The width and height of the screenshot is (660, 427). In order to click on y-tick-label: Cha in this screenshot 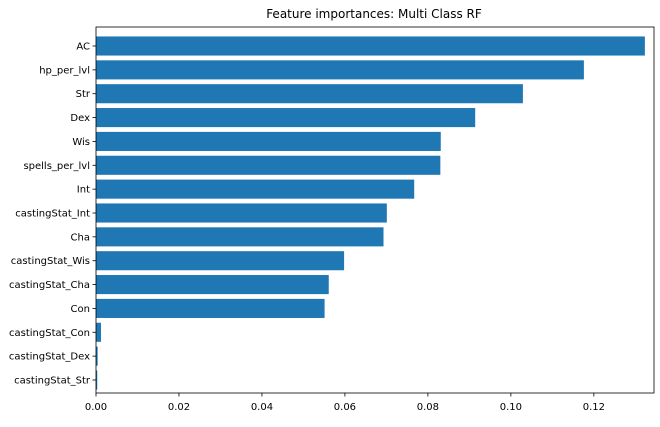, I will do `click(80, 237)`.